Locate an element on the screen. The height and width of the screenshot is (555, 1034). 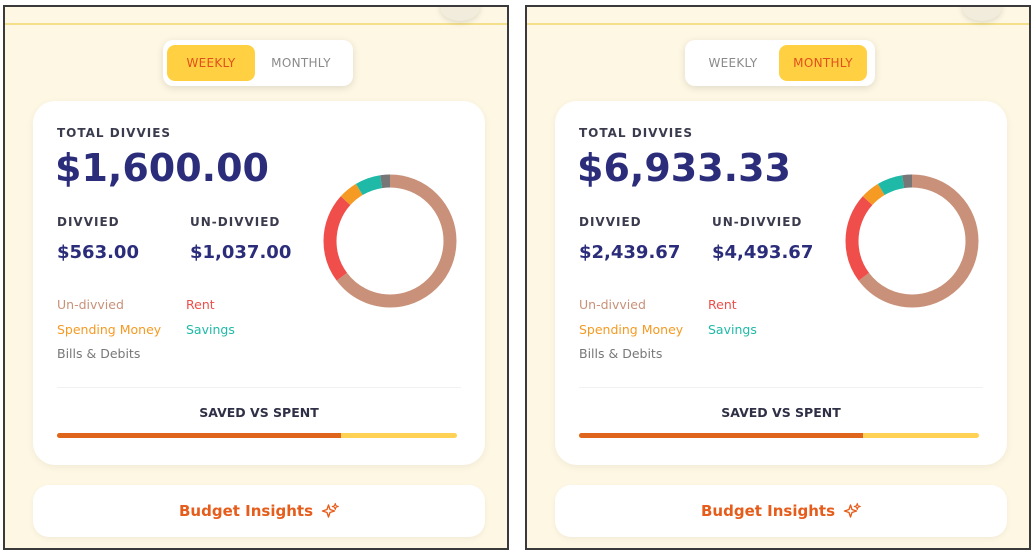
undivvied-value: $1,037.00 is located at coordinates (241, 252).